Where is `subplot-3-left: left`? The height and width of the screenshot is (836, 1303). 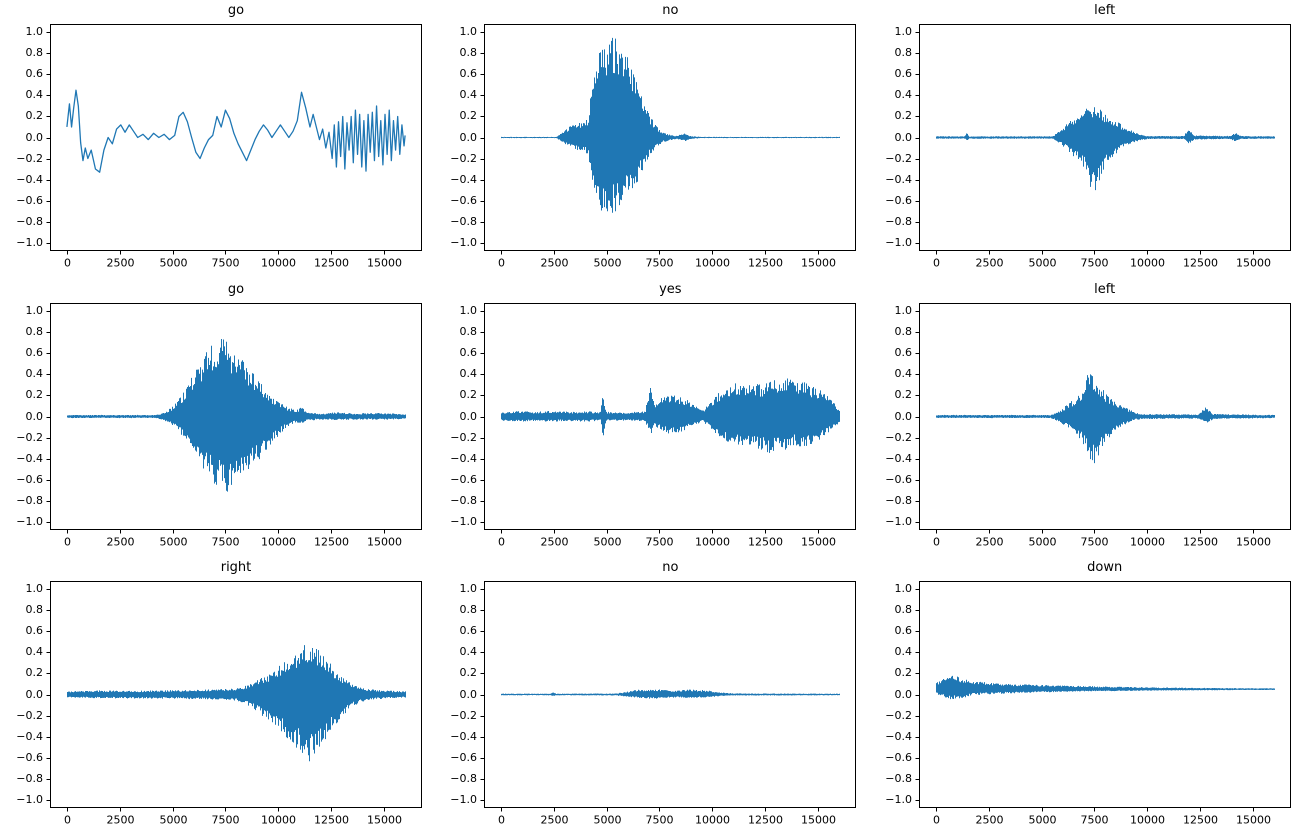 subplot-3-left: left is located at coordinates (1085, 139).